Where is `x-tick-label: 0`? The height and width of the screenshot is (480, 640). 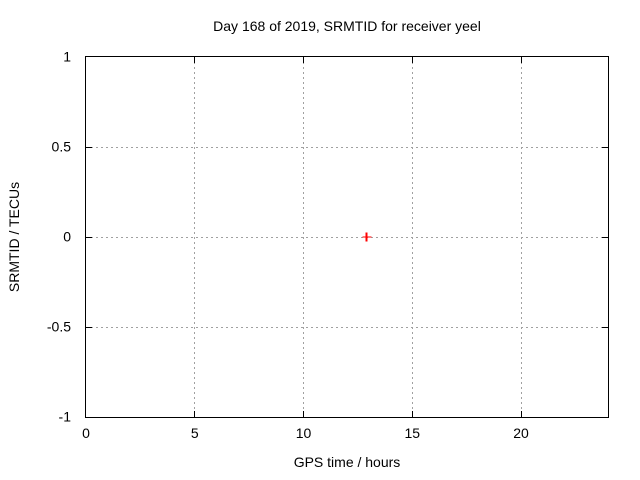
x-tick-label: 0 is located at coordinates (86, 433).